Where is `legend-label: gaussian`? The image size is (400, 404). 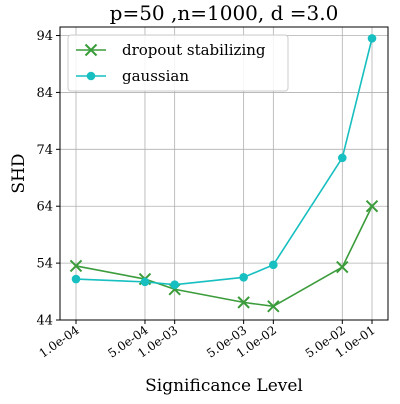
legend-label: gaussian is located at coordinates (155, 76).